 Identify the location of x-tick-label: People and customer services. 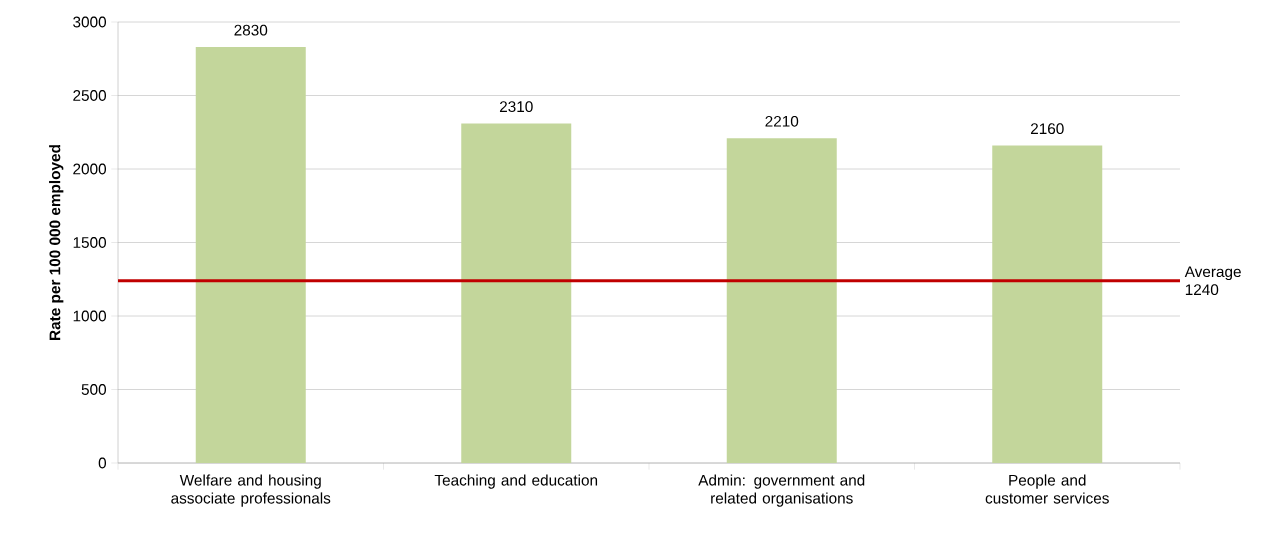
(1047, 489).